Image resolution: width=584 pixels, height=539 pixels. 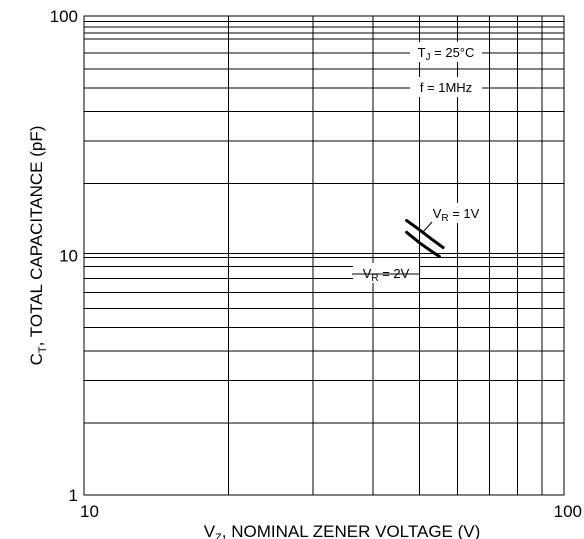 What do you see at coordinates (89, 511) in the screenshot?
I see `x-tick-label: 10` at bounding box center [89, 511].